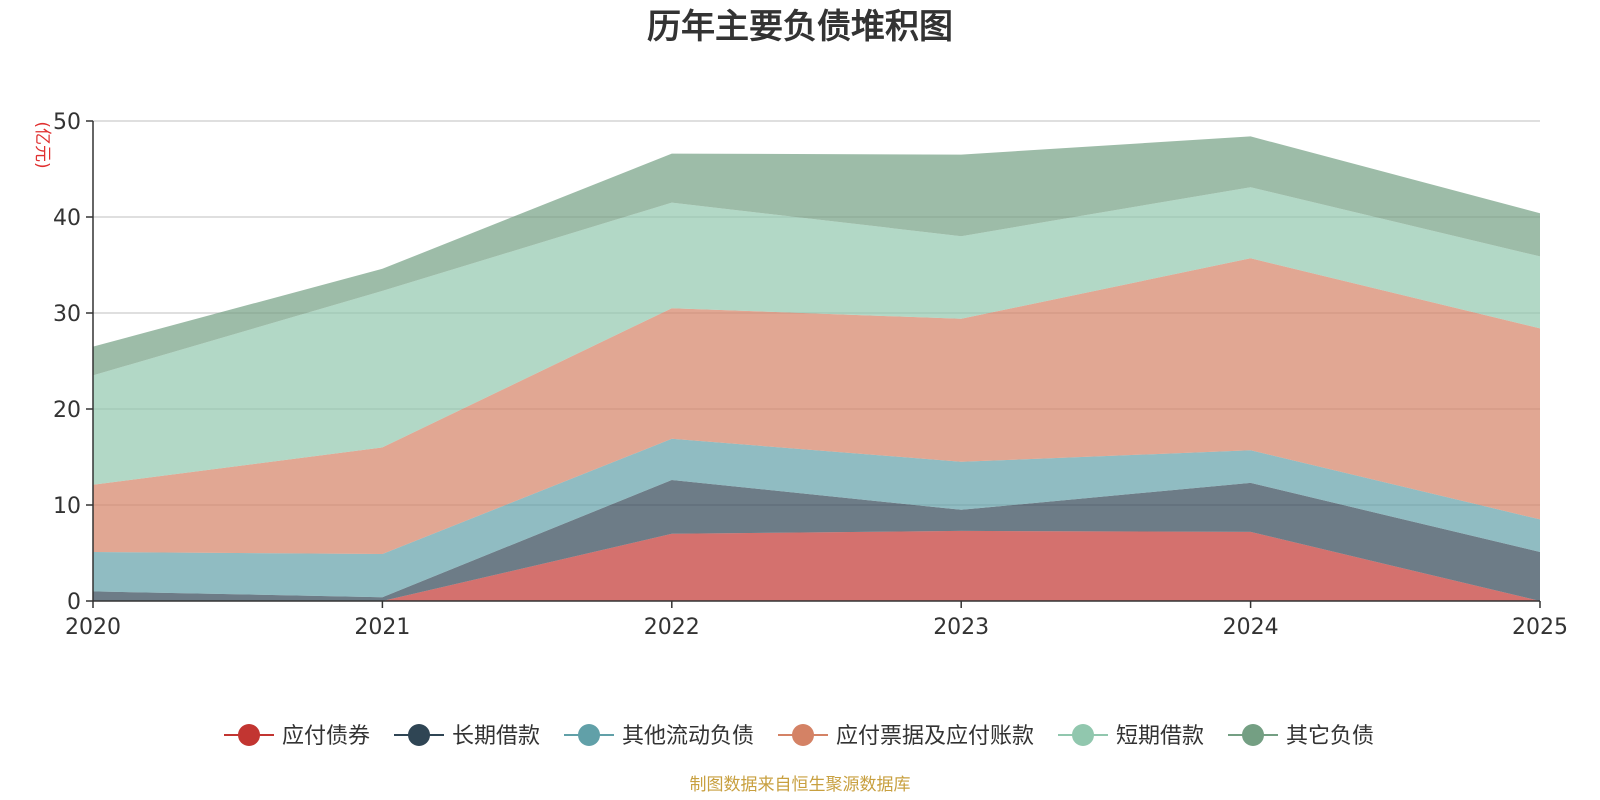 This screenshot has height=800, width=1600. What do you see at coordinates (496, 736) in the screenshot?
I see `legend-label: 长期借款` at bounding box center [496, 736].